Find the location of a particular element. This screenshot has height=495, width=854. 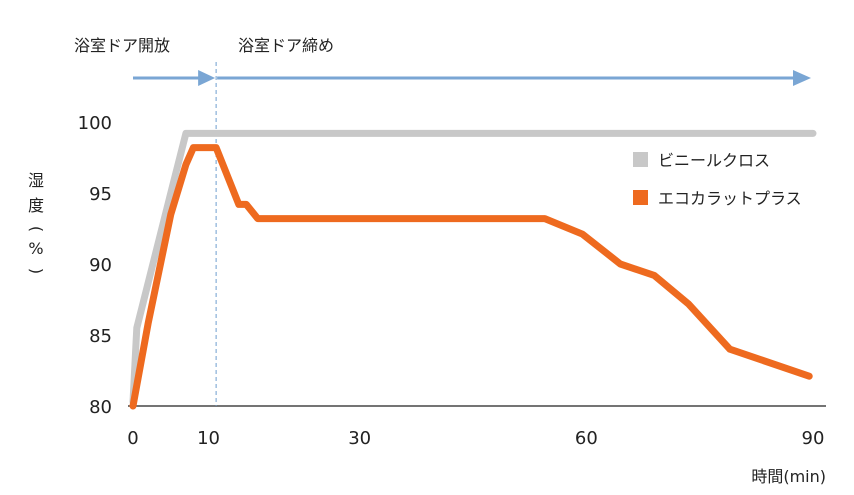

phase2-arrow-head is located at coordinates (802, 78).